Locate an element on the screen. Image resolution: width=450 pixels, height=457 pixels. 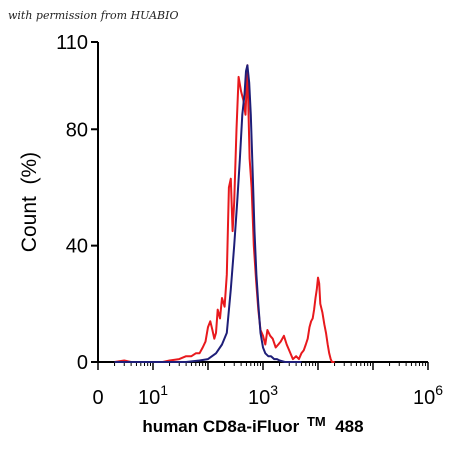
y-axis-label: Count (%) is located at coordinates (29, 202).